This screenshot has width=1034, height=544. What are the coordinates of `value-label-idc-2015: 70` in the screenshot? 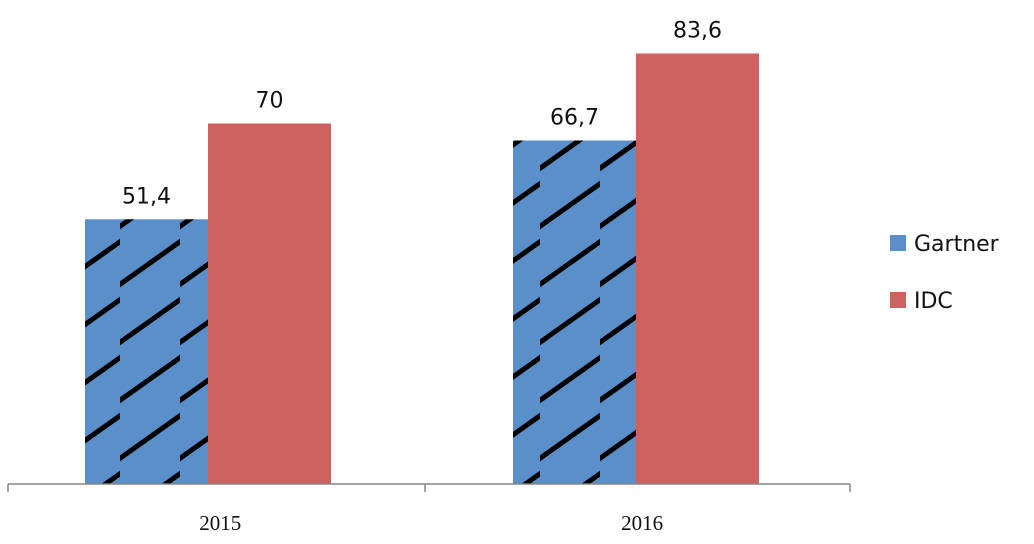 It's located at (270, 101).